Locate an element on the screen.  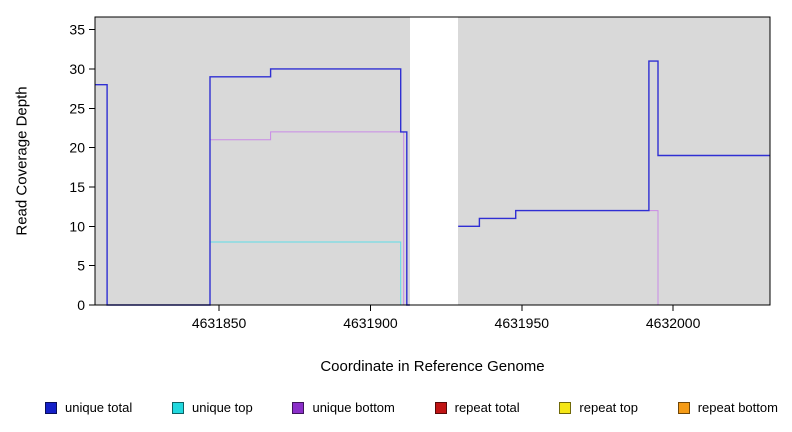
legend-item-repeat-total: repeat total is located at coordinates (477, 407).